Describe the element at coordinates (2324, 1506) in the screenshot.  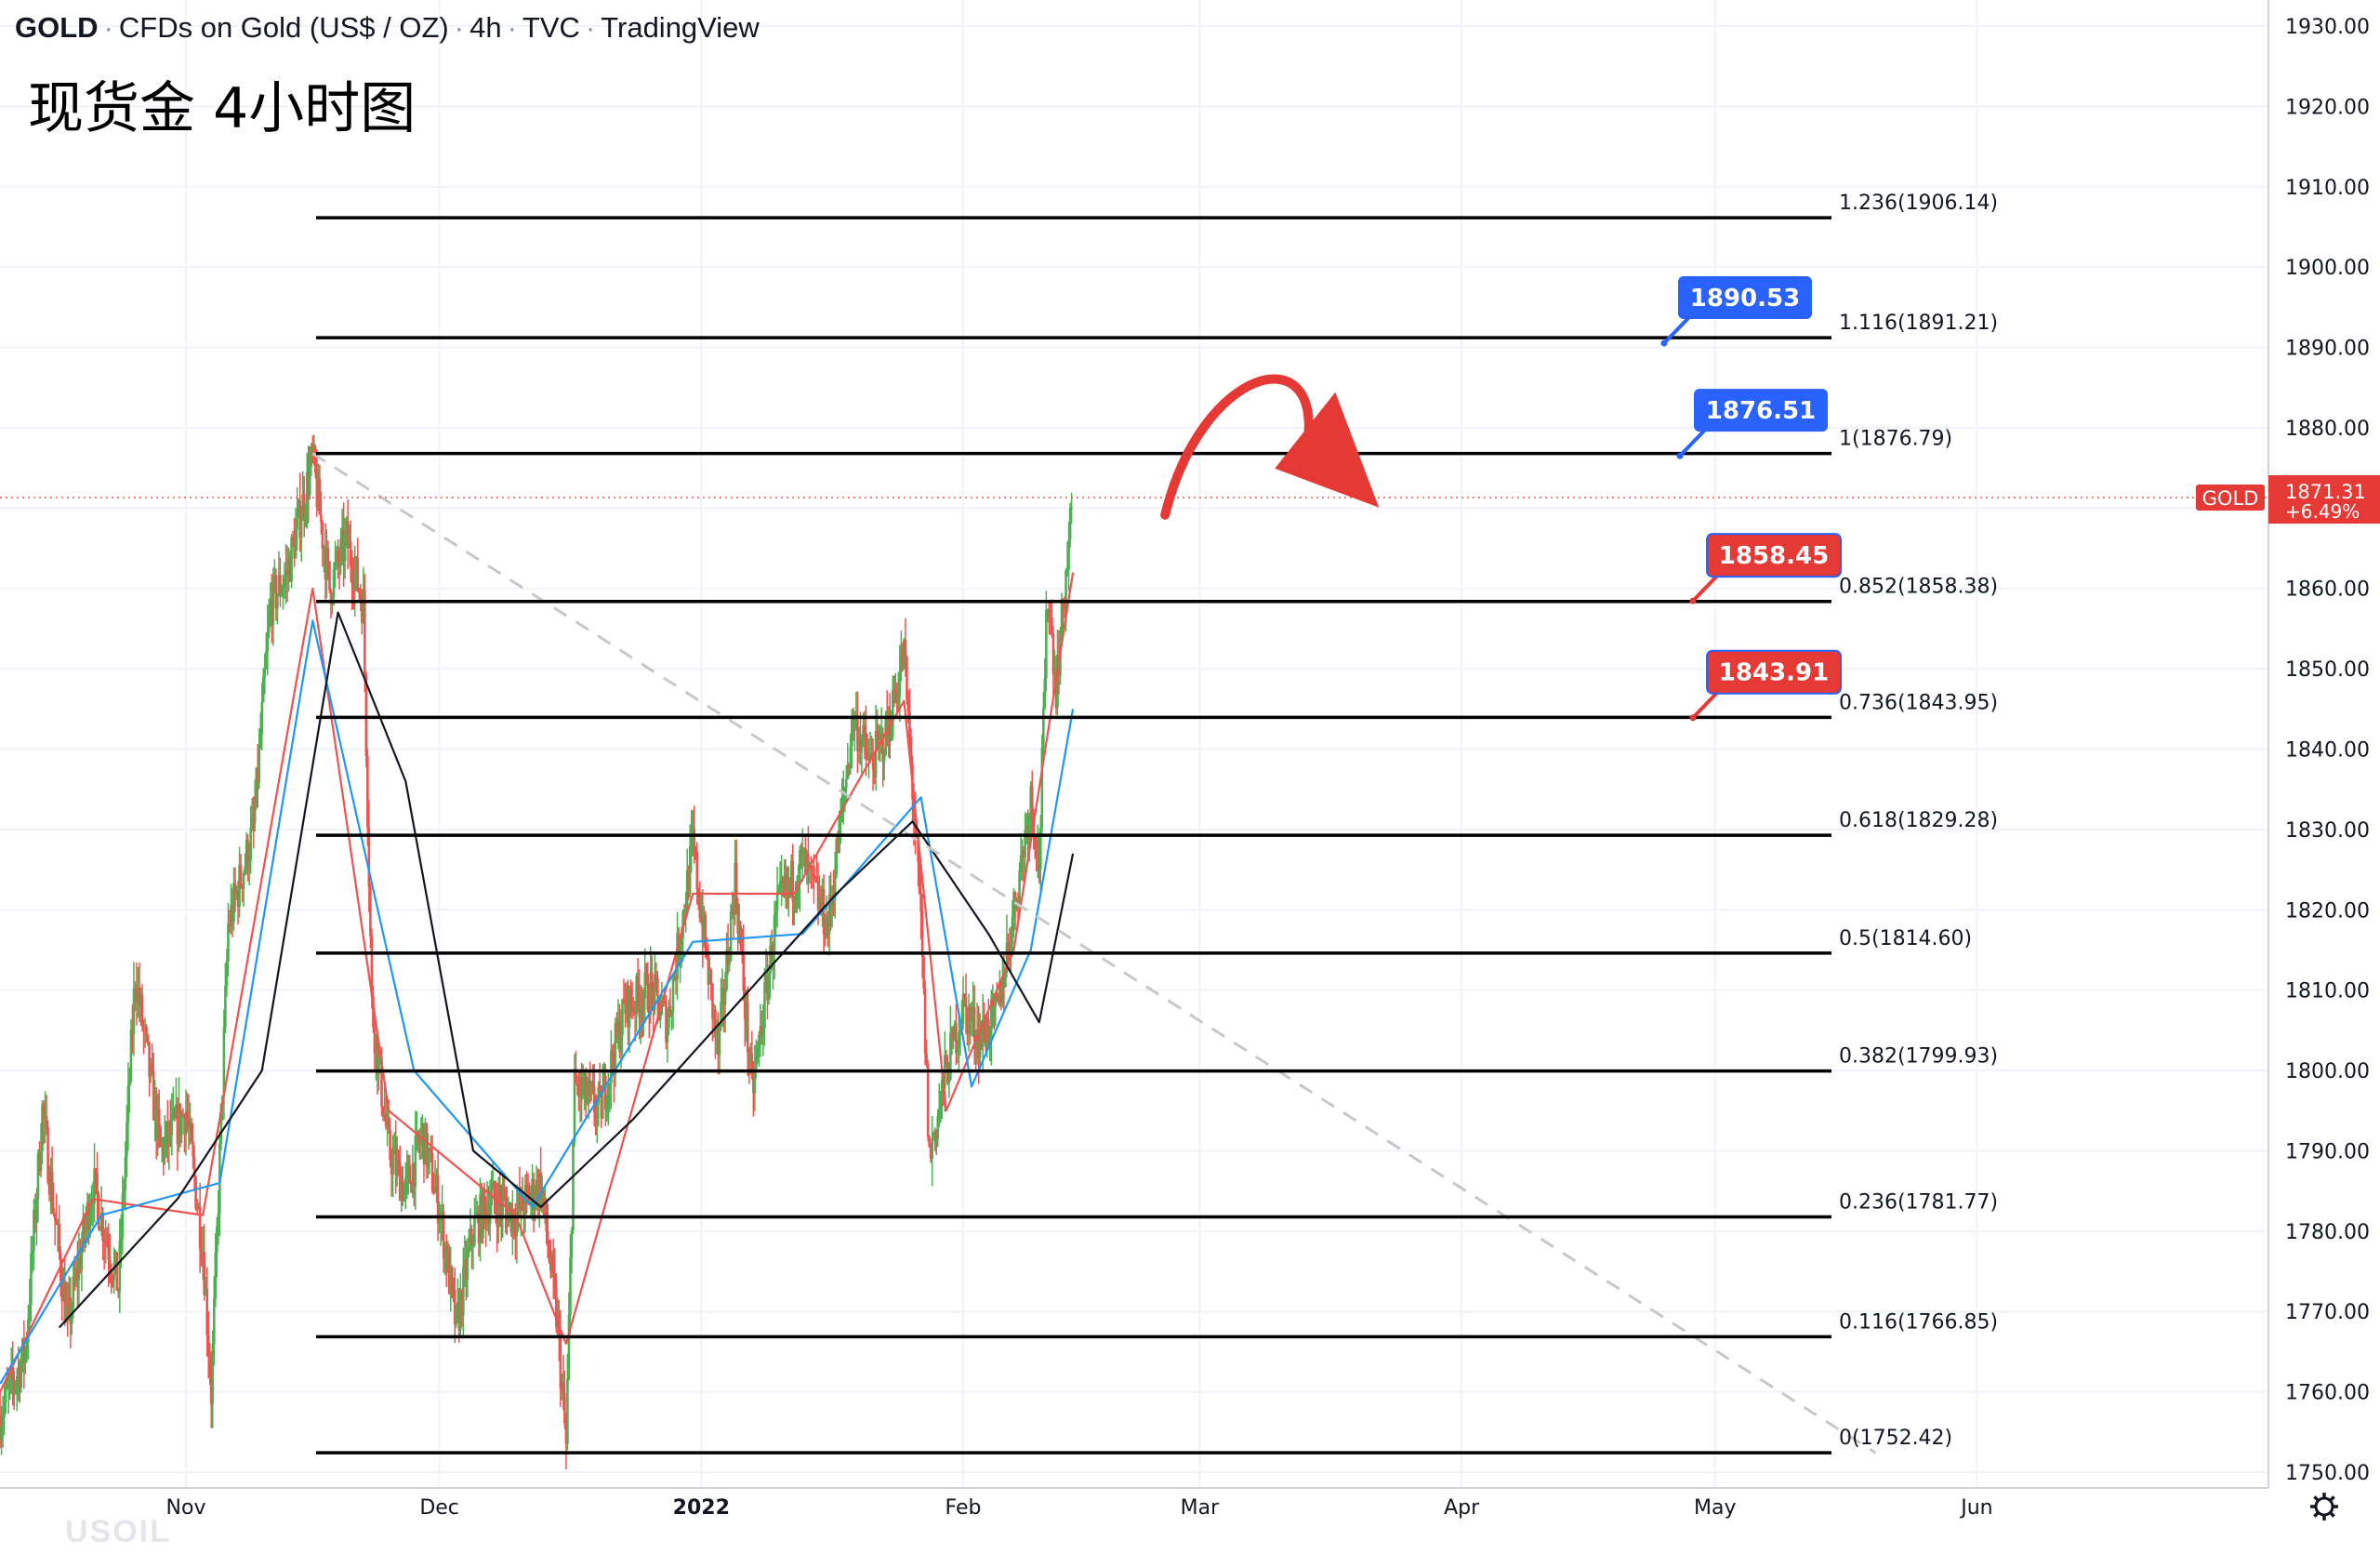
I see `settings-gear-icon` at that location.